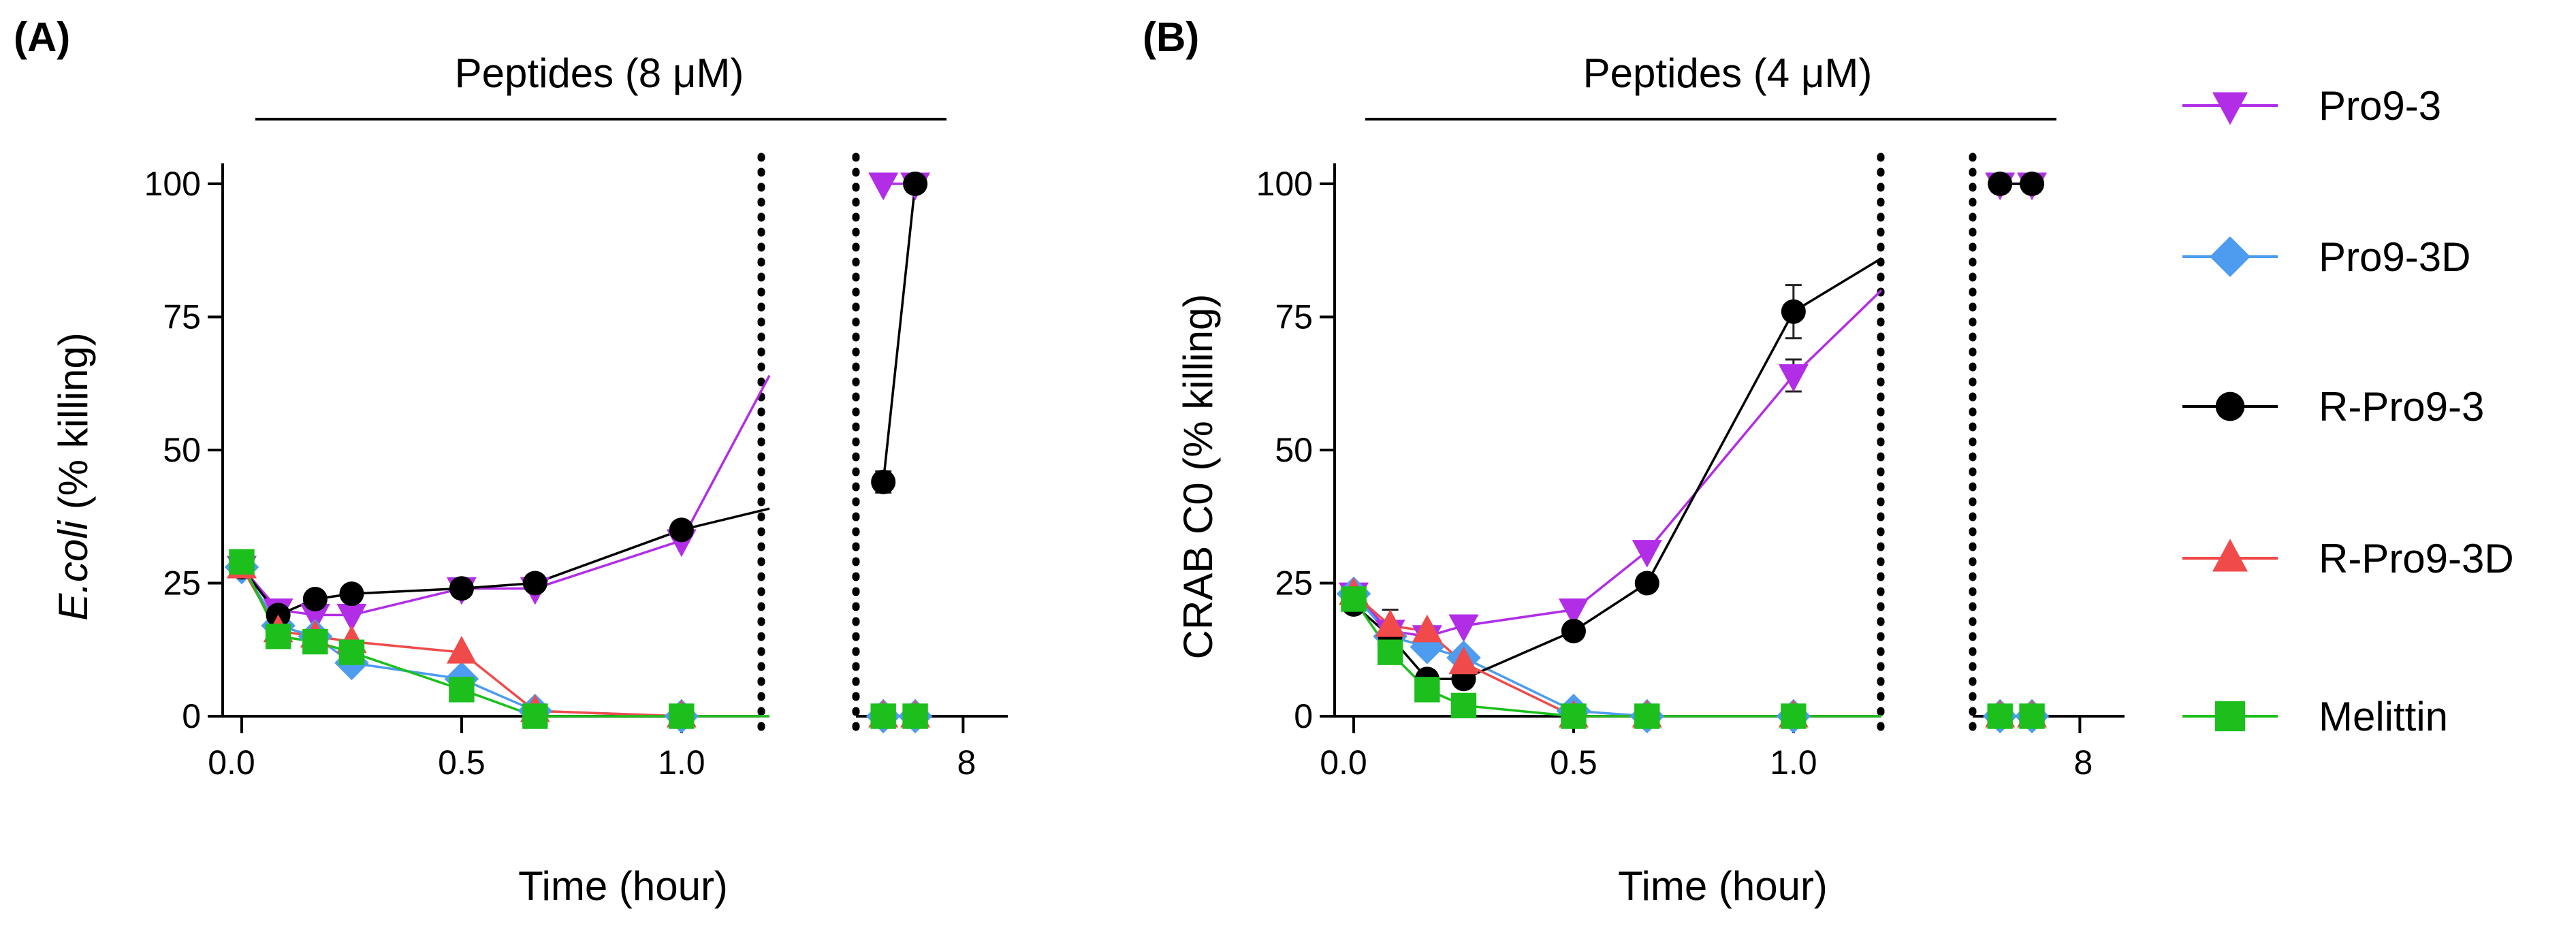 This screenshot has width=2576, height=930. What do you see at coordinates (2380, 106) in the screenshot?
I see `legend-label-pro9-3: Pro9-3` at bounding box center [2380, 106].